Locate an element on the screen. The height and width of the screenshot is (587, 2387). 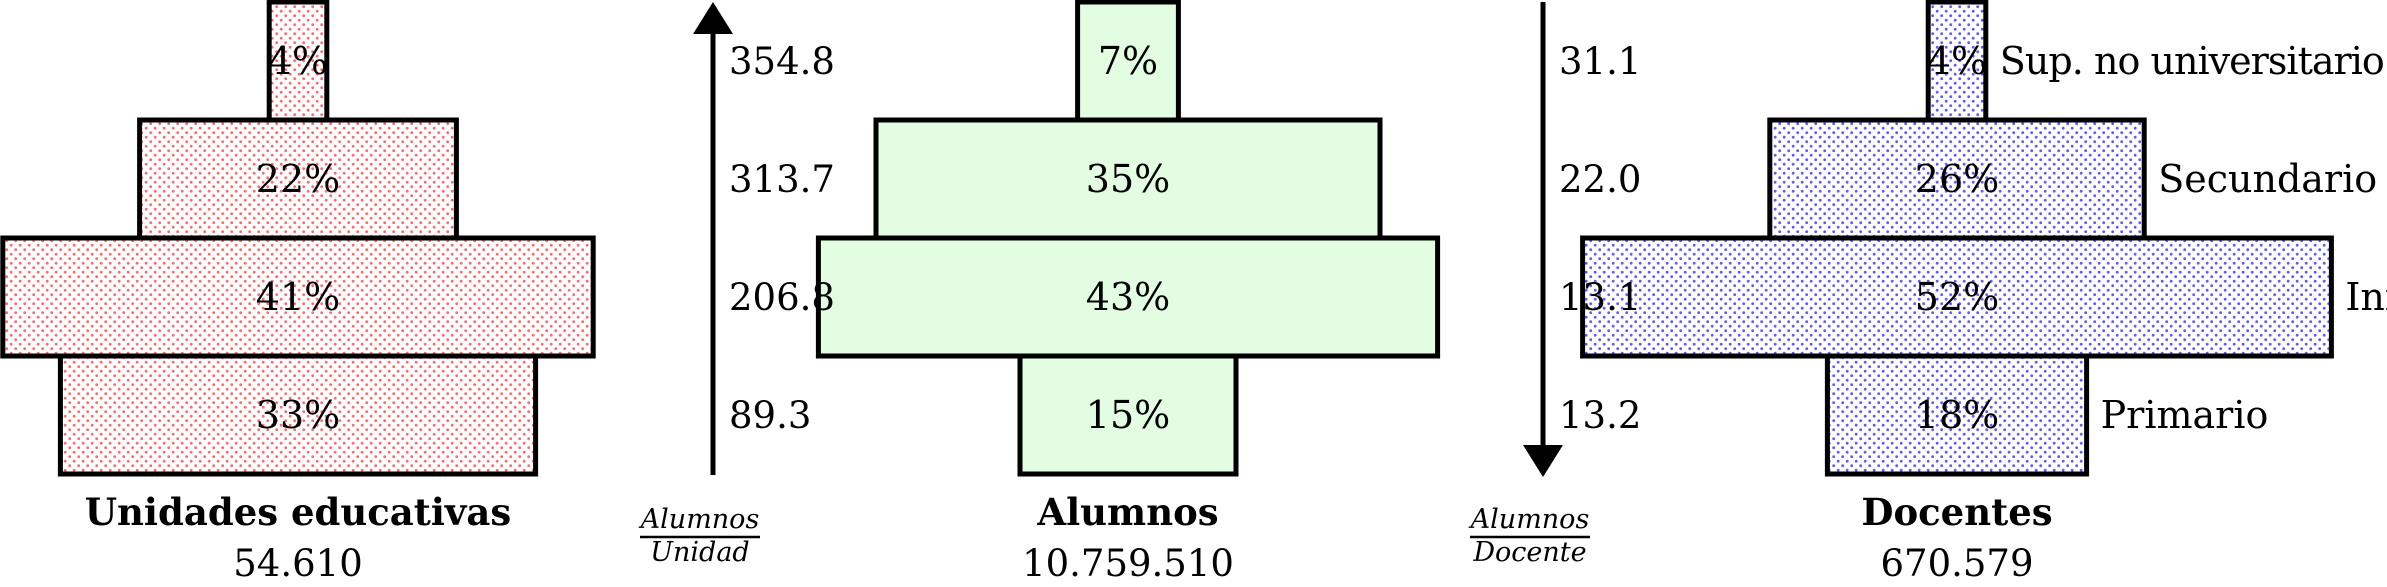
ratio-value: 313.7 is located at coordinates (782, 179).